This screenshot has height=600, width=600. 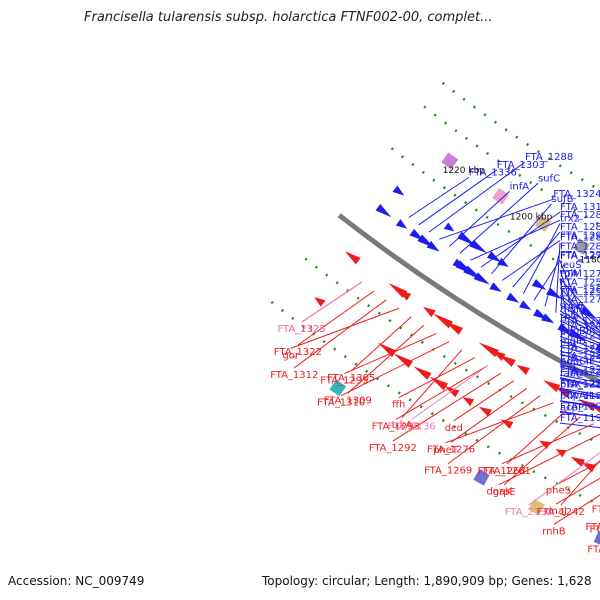 I want to click on minus-gene-label: FTA_1245, so click(x=594, y=530).